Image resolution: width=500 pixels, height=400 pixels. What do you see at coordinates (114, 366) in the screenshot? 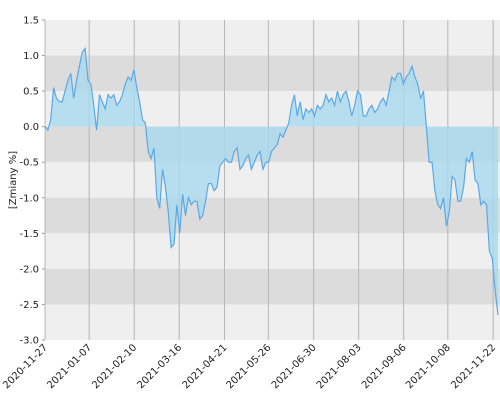
I see `x-tick-label: 2021-02-10` at bounding box center [114, 366].